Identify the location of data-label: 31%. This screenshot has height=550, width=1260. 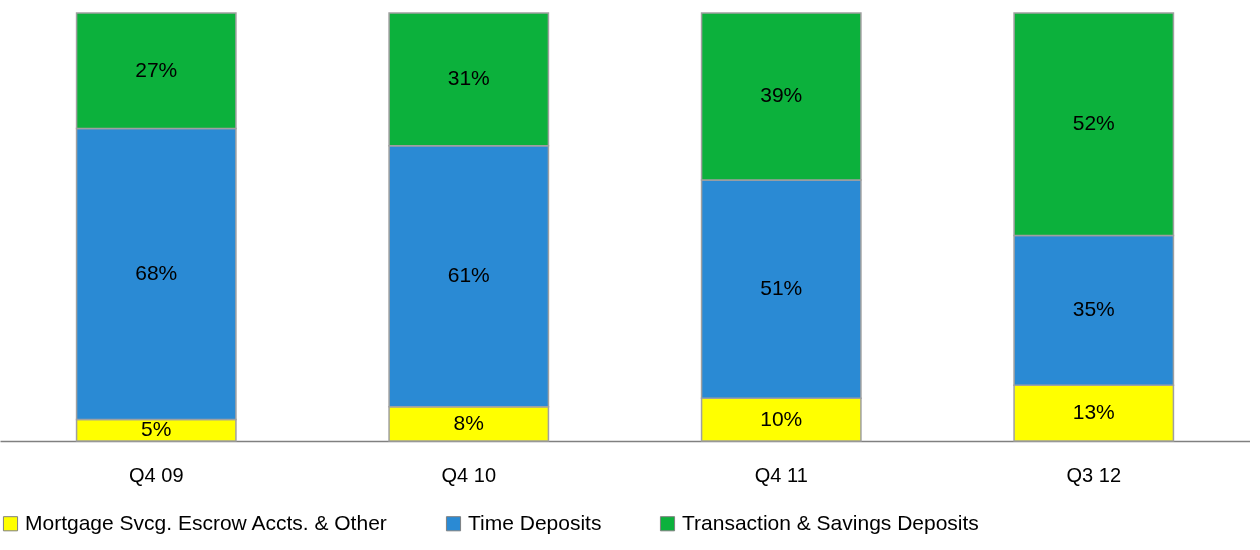
(468, 78).